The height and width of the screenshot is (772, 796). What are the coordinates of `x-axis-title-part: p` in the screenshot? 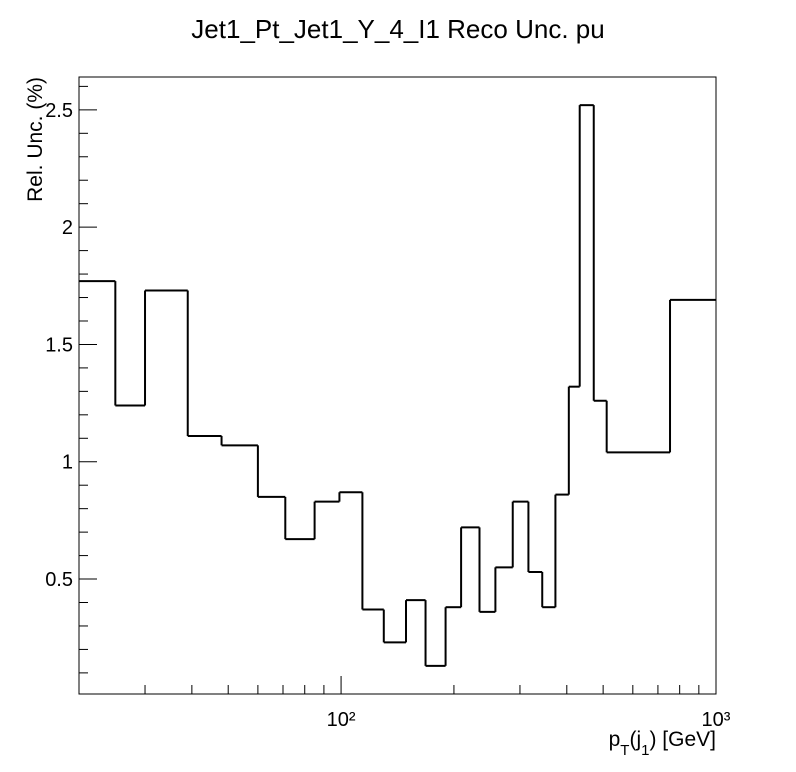 It's located at (615, 739).